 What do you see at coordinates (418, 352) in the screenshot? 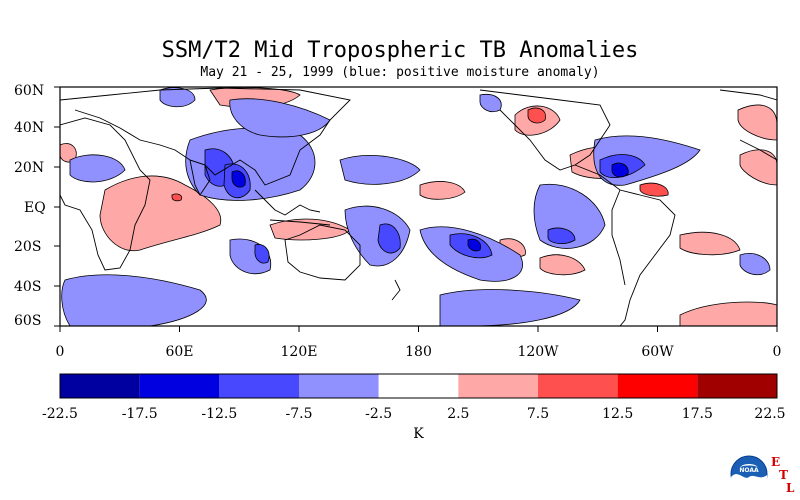
I see `lon-label-180: 180` at bounding box center [418, 352].